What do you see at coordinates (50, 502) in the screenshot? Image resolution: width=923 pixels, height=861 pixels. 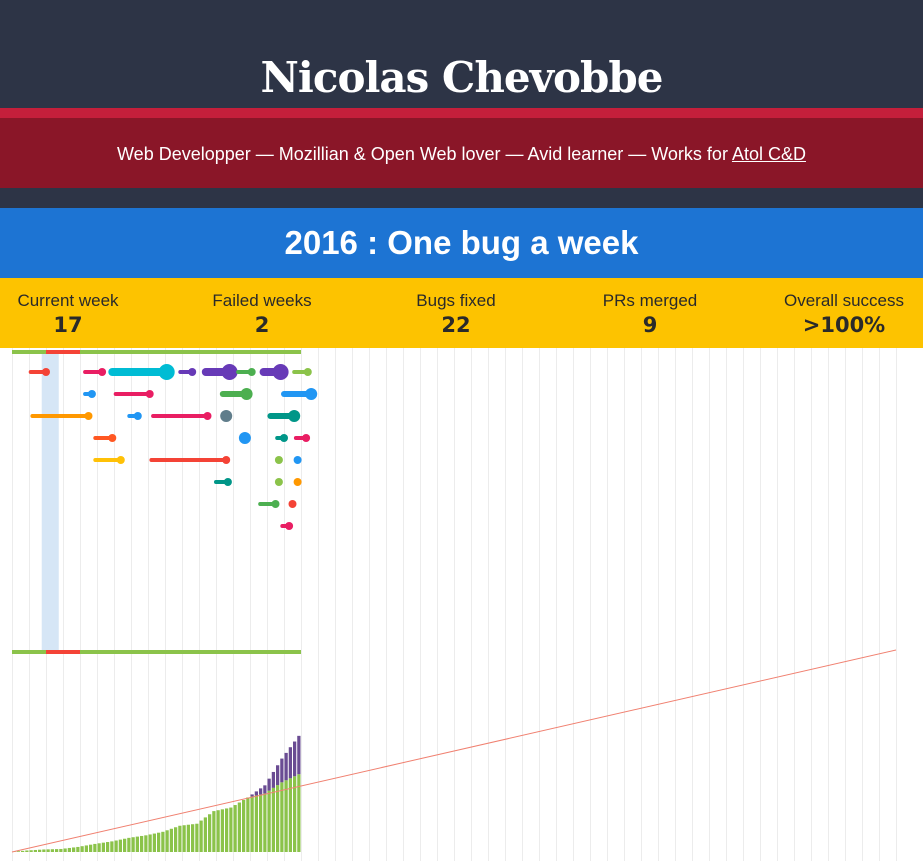 I see `current-week-highlight` at bounding box center [50, 502].